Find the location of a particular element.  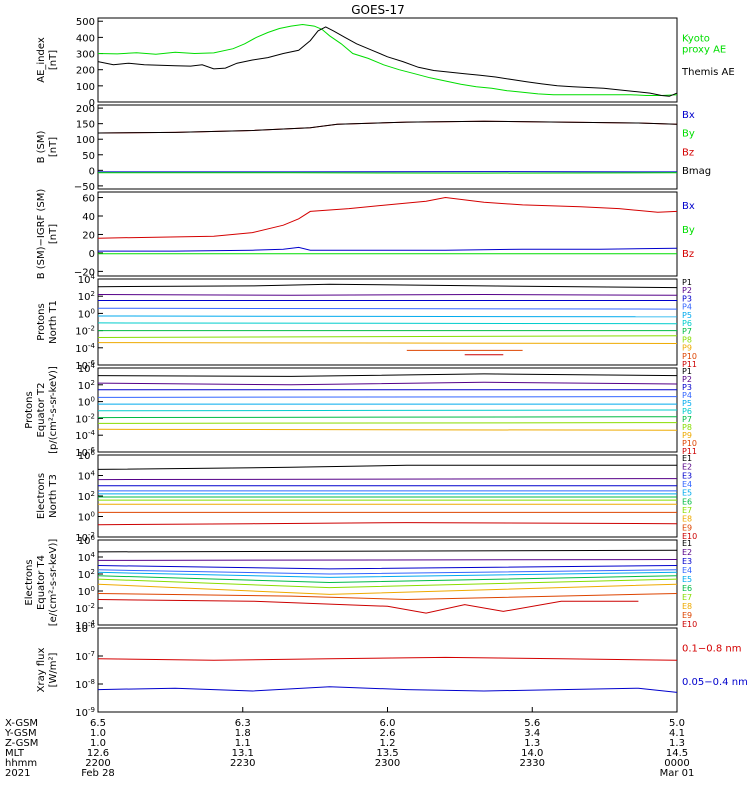

series-line-bx is located at coordinates (387, 249).